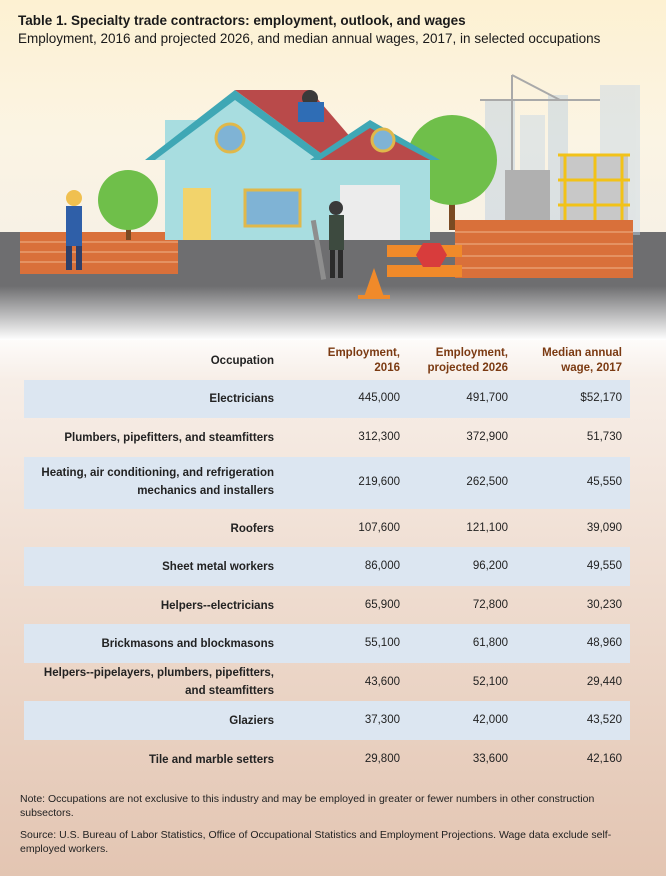  Describe the element at coordinates (149, 361) in the screenshot. I see `column-header-occupation: Occupation` at that location.